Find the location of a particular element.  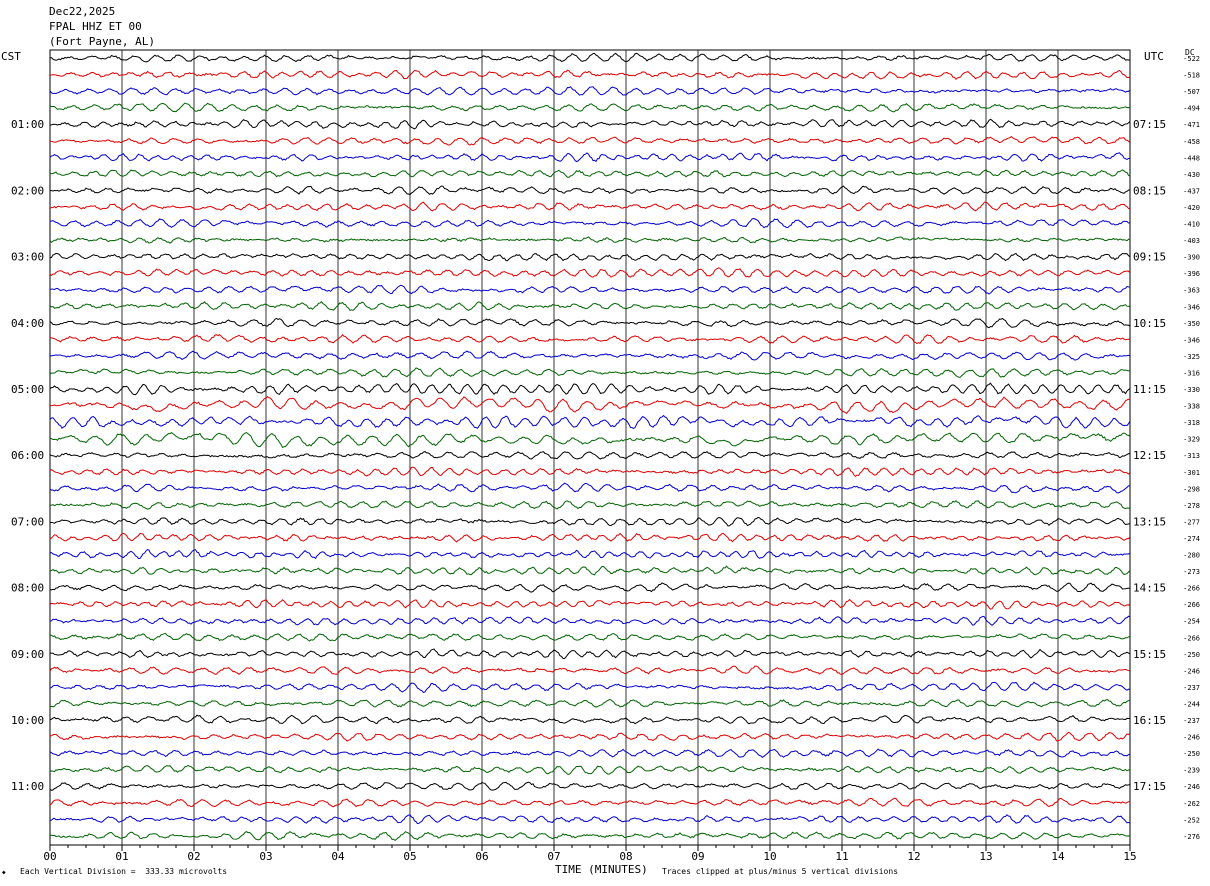

local-time-label: 03:00 is located at coordinates (27, 257).